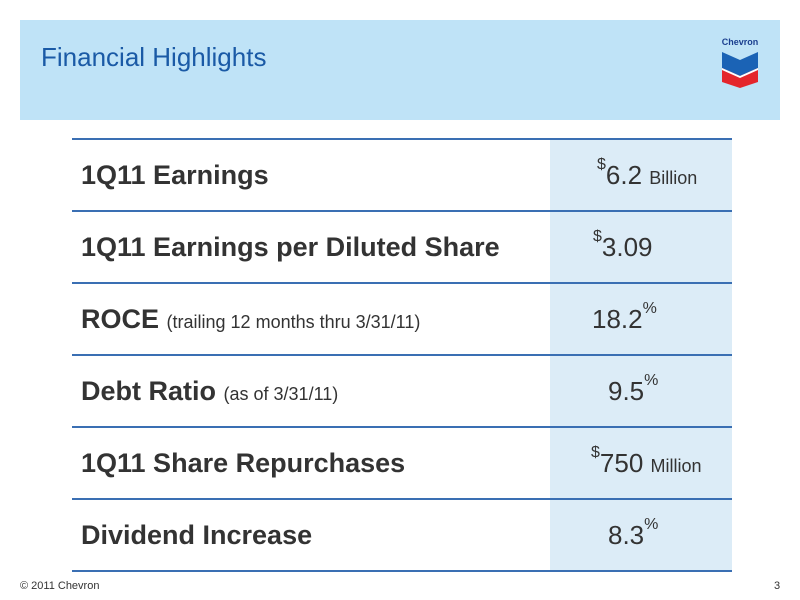 The image size is (800, 600). I want to click on row-label: ROCE (trailing 12 months thru 3/31/11), so click(251, 319).